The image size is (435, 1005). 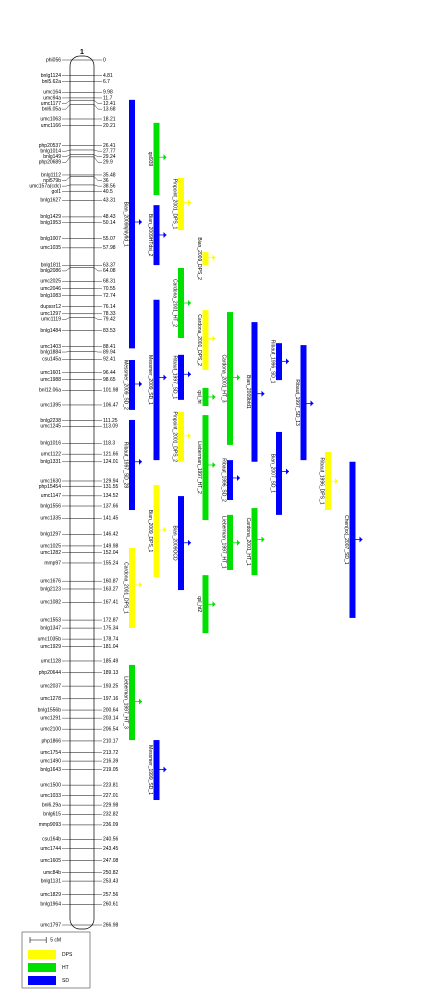 What do you see at coordinates (50, 589) in the screenshot?
I see `marker-name: bnlg2123` at bounding box center [50, 589].